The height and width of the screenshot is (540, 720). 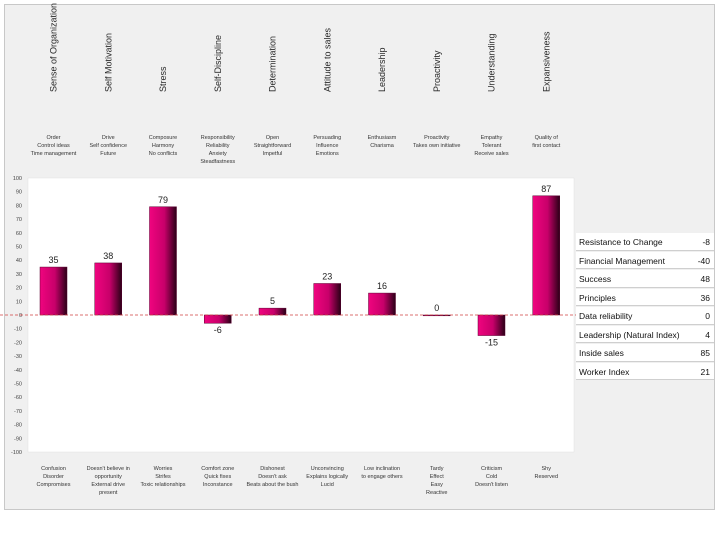 What do you see at coordinates (53, 138) in the screenshot?
I see `top-descriptor: Order` at bounding box center [53, 138].